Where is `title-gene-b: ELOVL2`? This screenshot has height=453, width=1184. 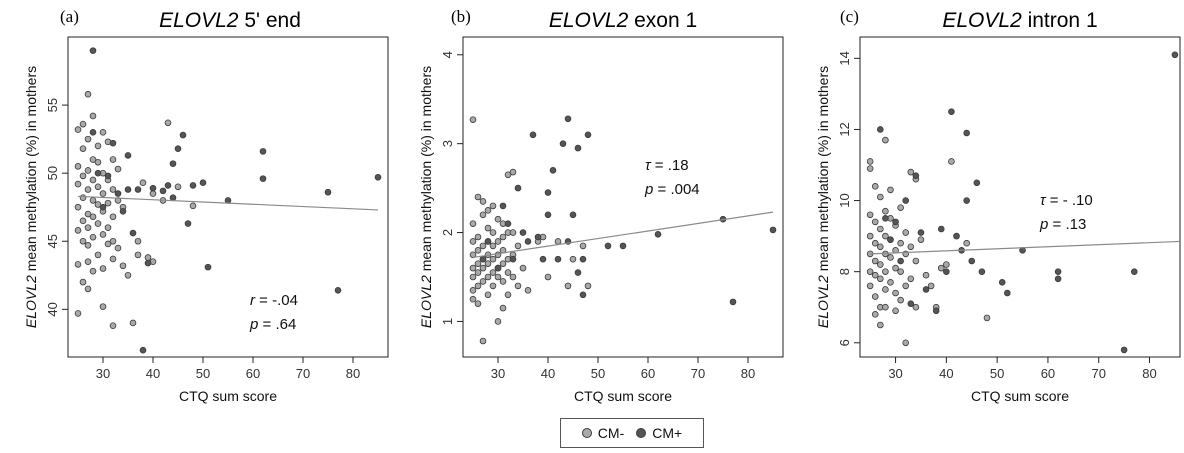
title-gene-b: ELOVL2 is located at coordinates (589, 20).